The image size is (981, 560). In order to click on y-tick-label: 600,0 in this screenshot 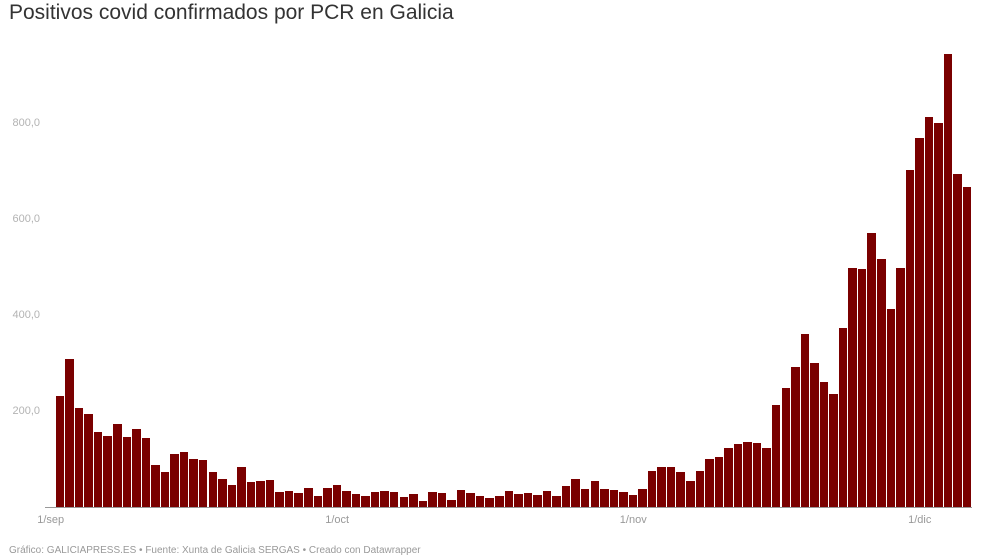, I will do `click(26, 219)`.